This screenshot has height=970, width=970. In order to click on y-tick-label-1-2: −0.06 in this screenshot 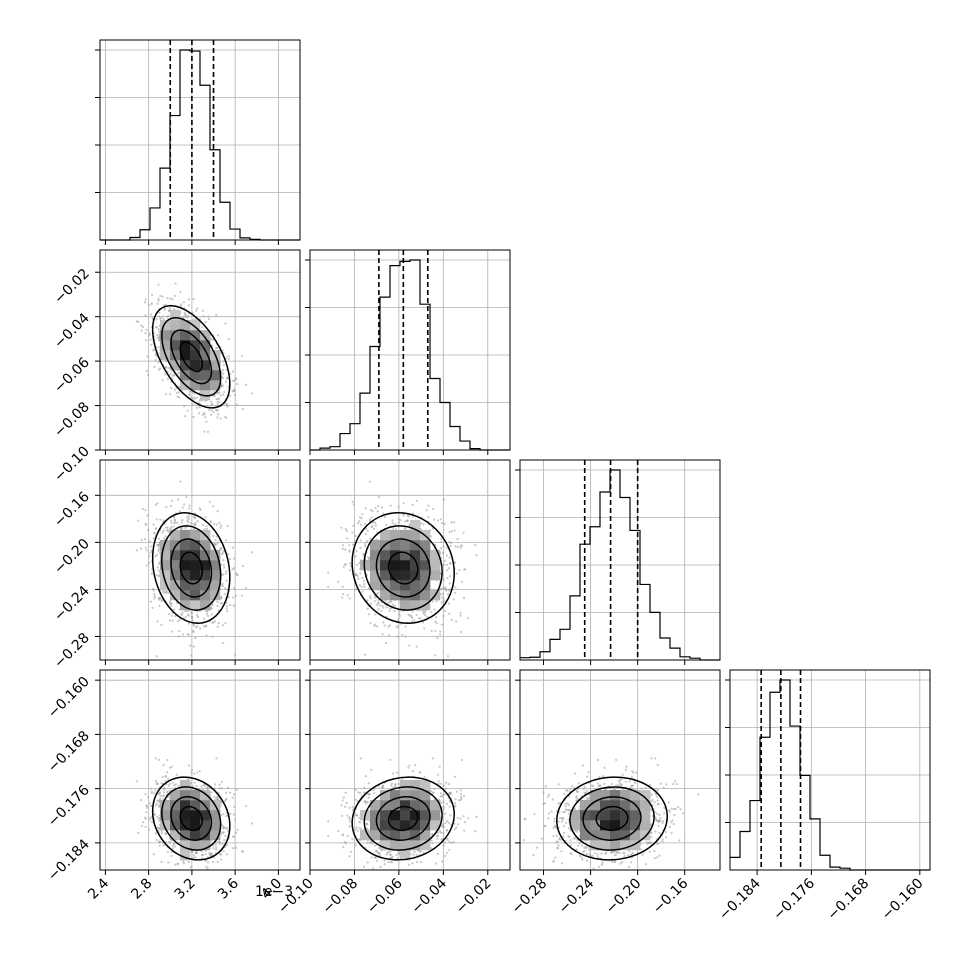, I will do `click(72, 376)`.